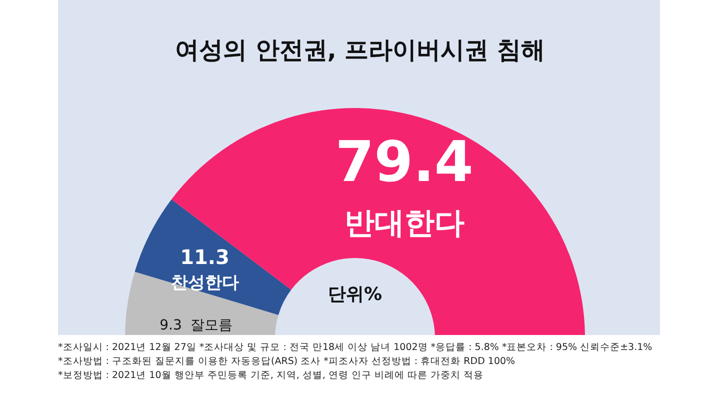 This screenshot has width=720, height=405. What do you see at coordinates (211, 325) in the screenshot?
I see `slice-label: 잘모름` at bounding box center [211, 325].